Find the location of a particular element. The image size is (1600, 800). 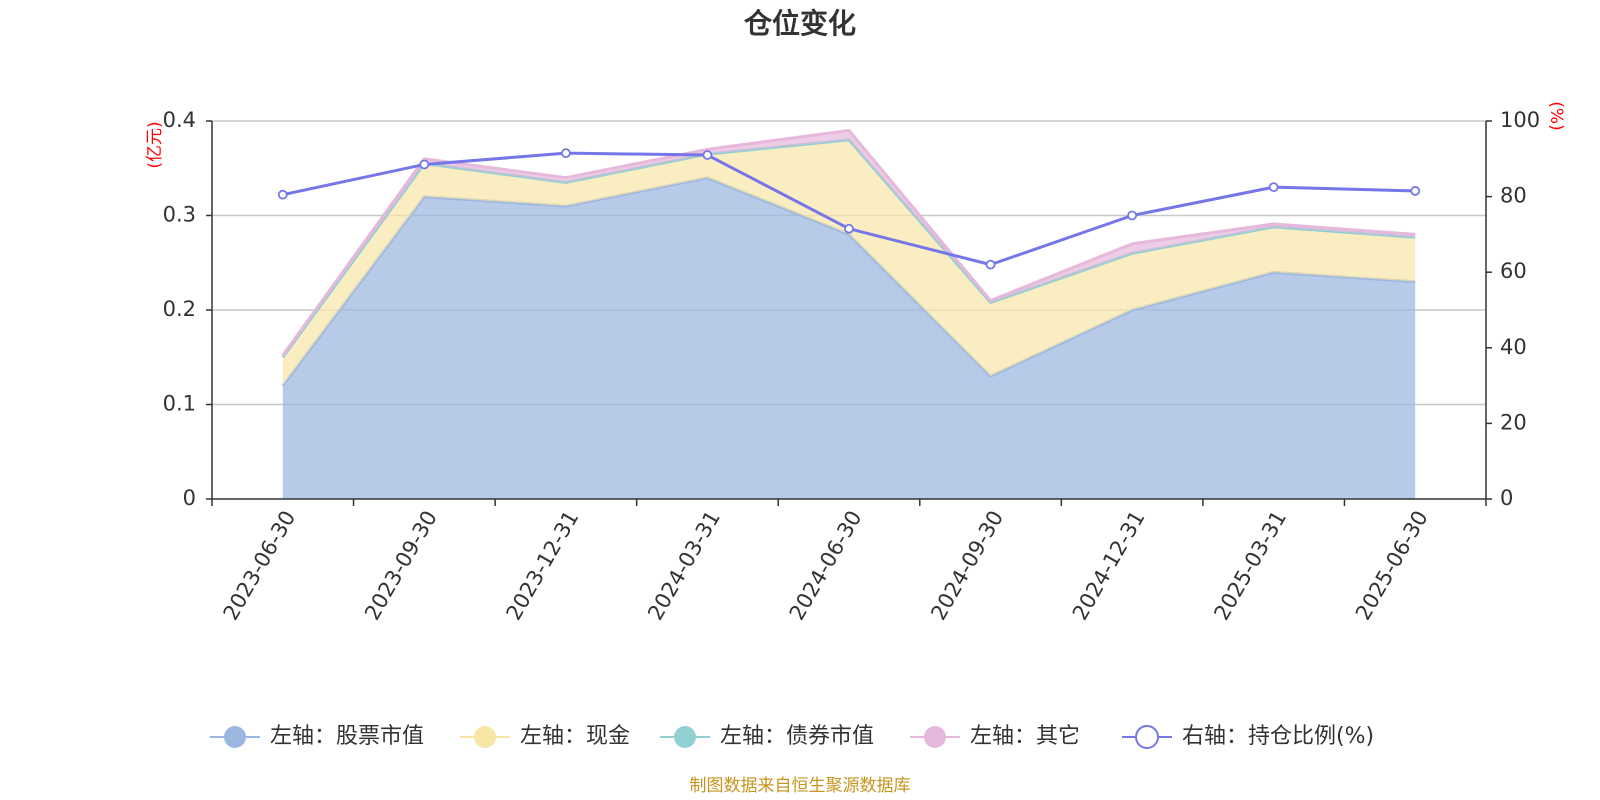

x-axis-tick-label: 2025-06-30 is located at coordinates (1392, 566).